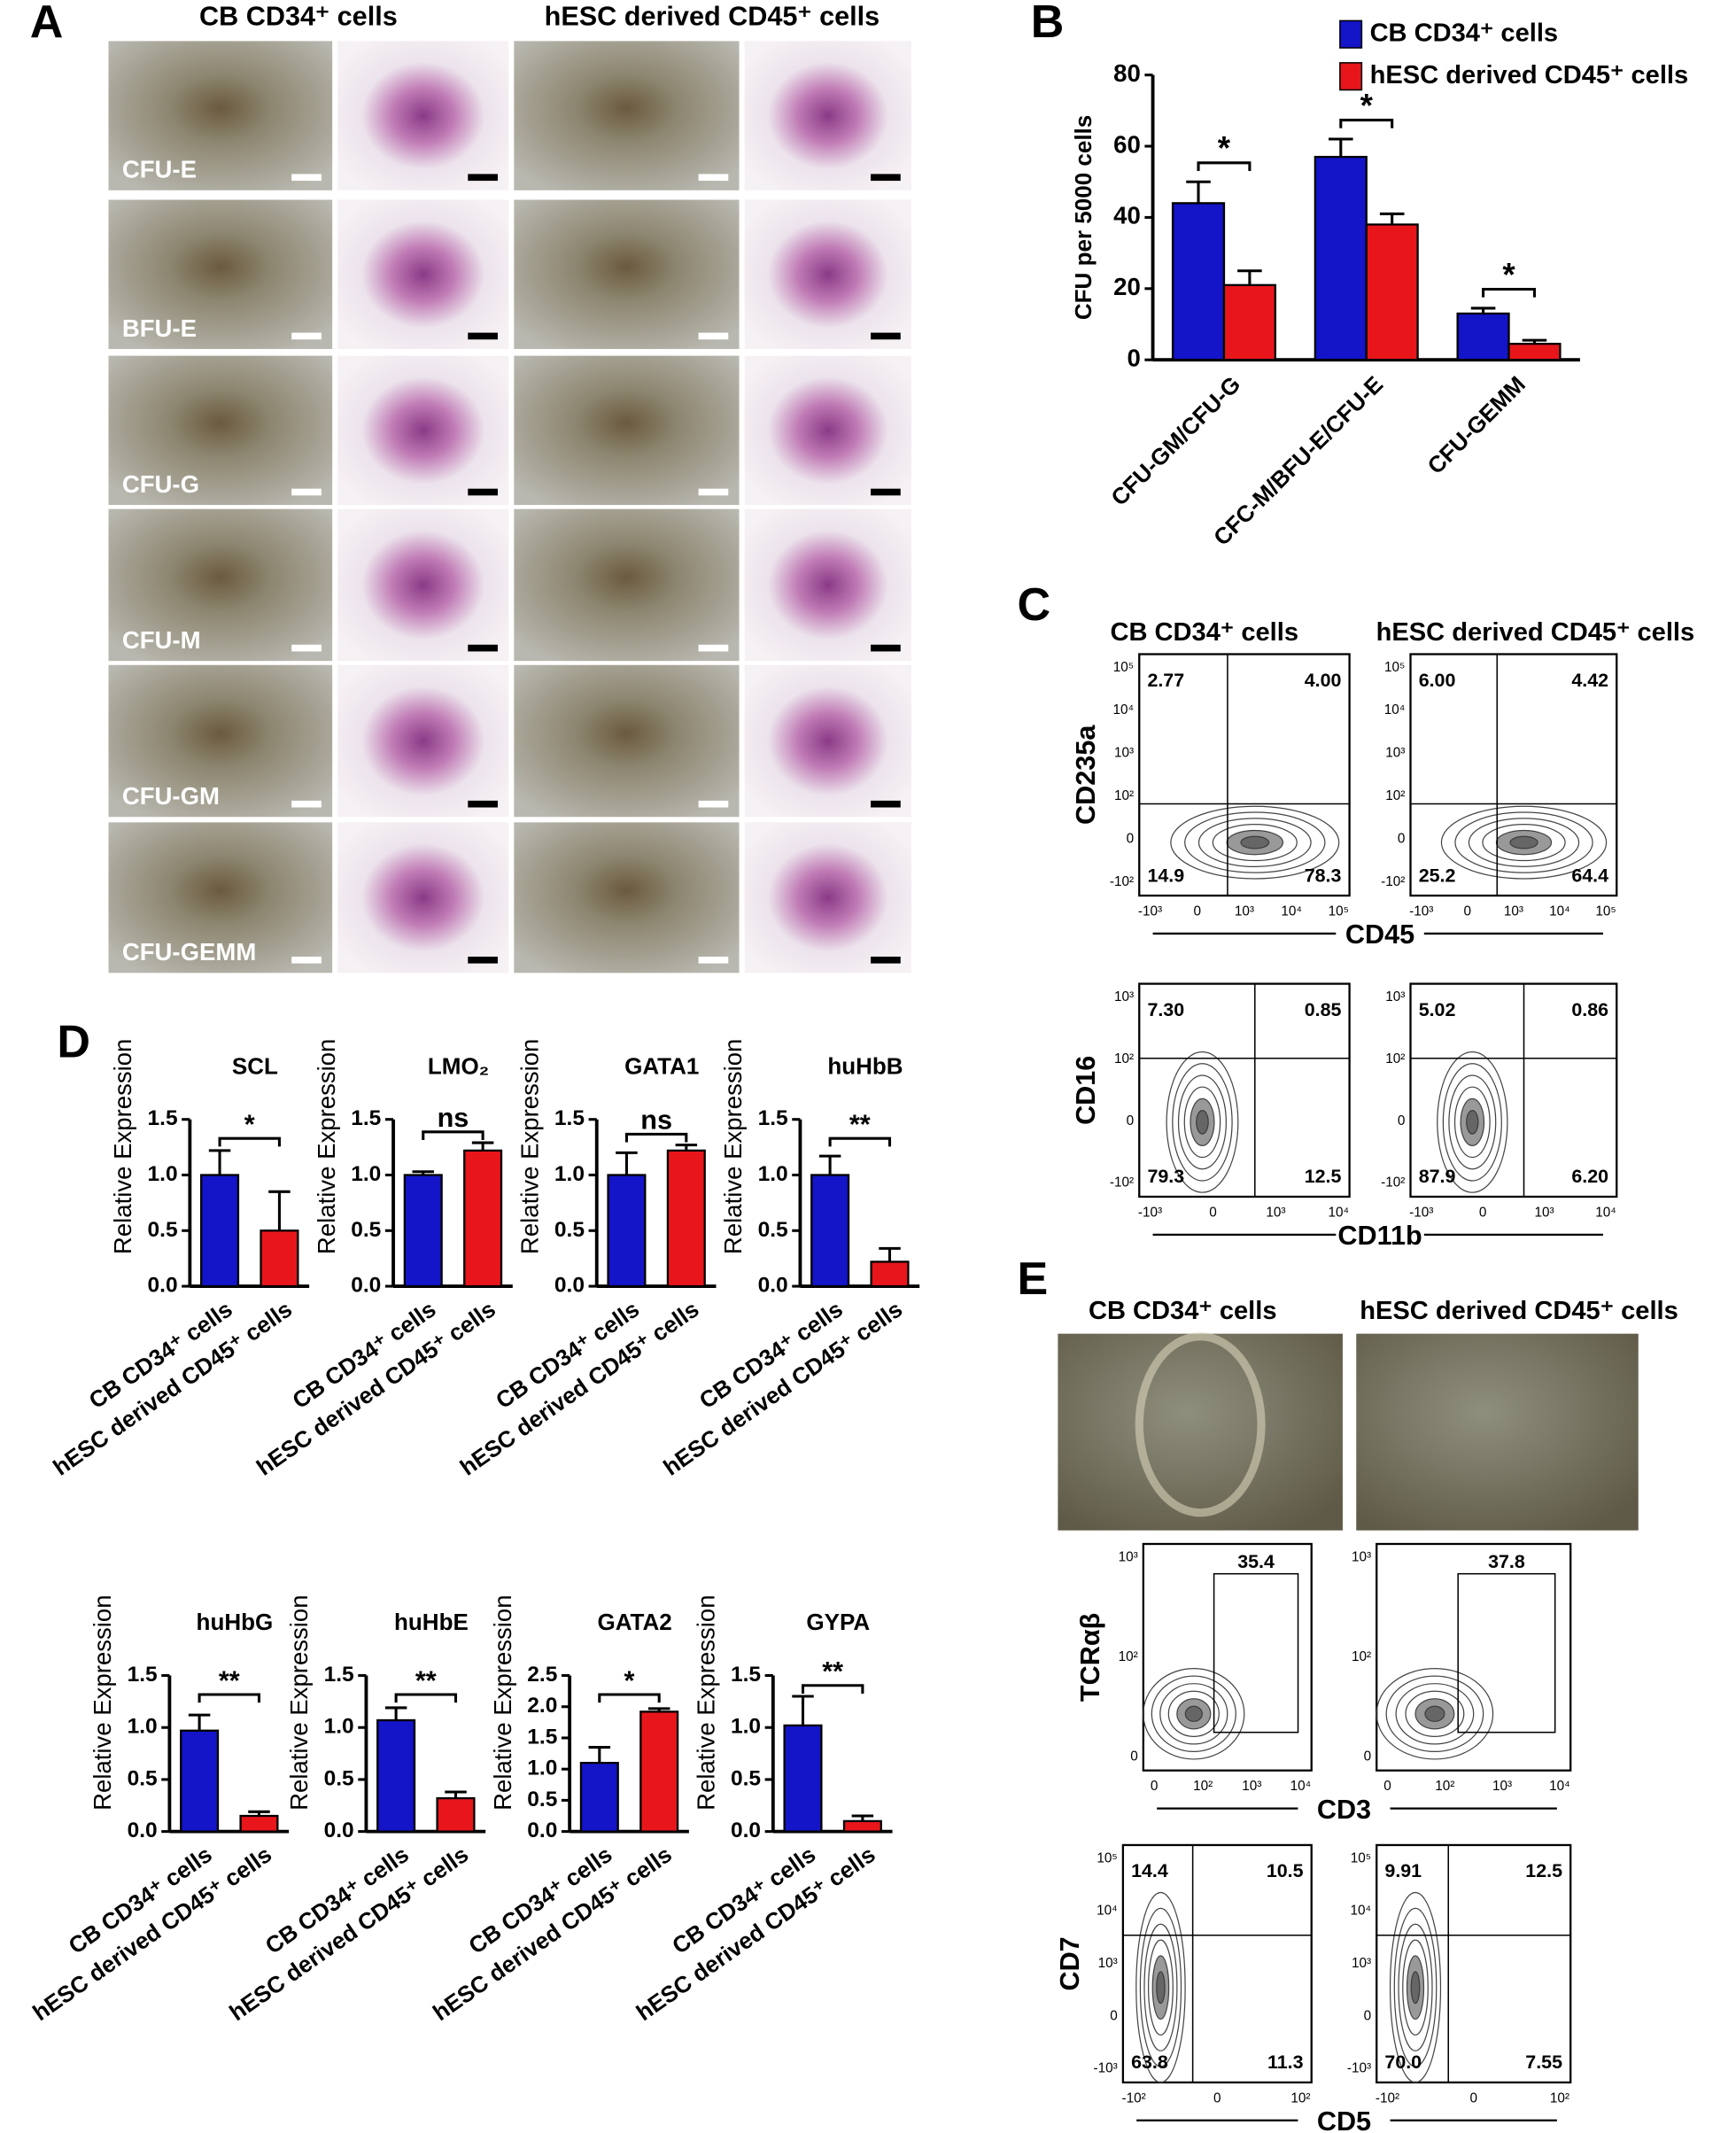 The height and width of the screenshot is (2133, 1736). Describe the element at coordinates (1203, 1787) in the screenshot. I see `x-tick-label: 10²` at that location.